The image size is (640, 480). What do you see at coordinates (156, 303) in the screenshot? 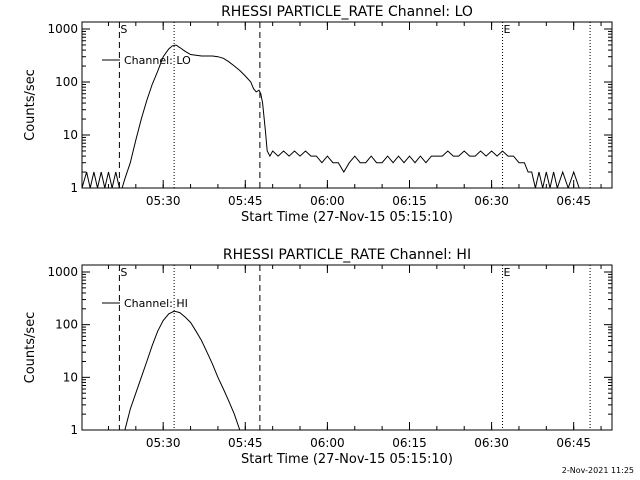
I see `legend-label: Channel: HI` at bounding box center [156, 303].